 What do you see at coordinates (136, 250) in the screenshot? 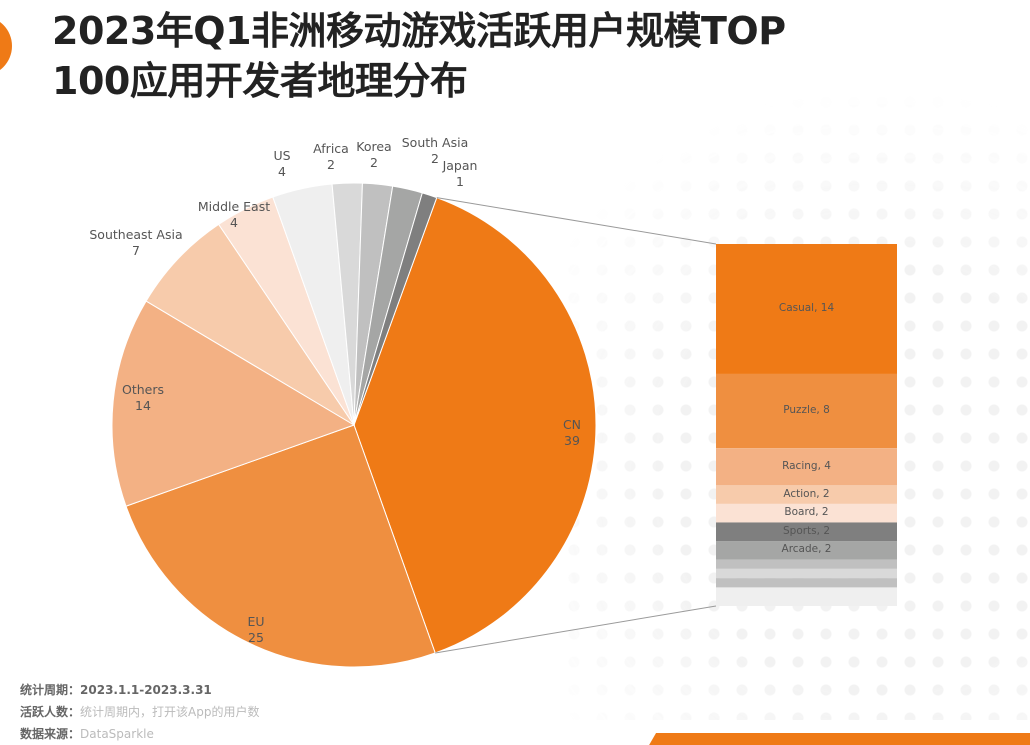
I see `pie-label-value: 7` at bounding box center [136, 250].